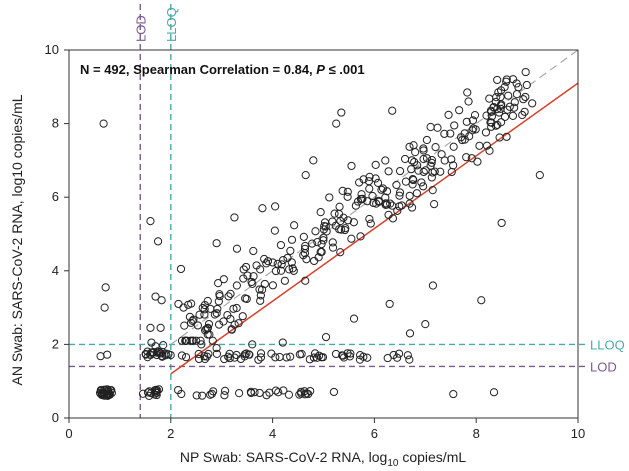  Describe the element at coordinates (140, 28) in the screenshot. I see `reference-label-lod-x: LOD` at that location.